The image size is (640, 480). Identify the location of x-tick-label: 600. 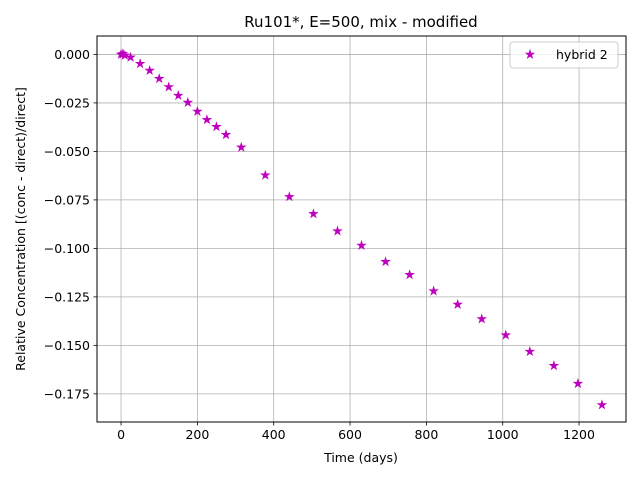
(350, 434).